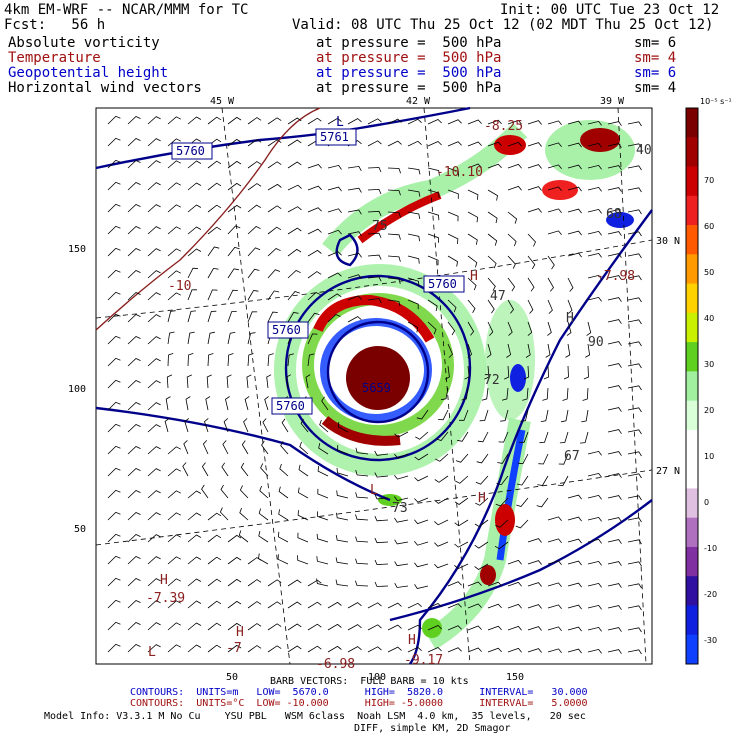 The image size is (740, 740). Describe the element at coordinates (380, 226) in the screenshot. I see `vort-label-1: 75` at that location.